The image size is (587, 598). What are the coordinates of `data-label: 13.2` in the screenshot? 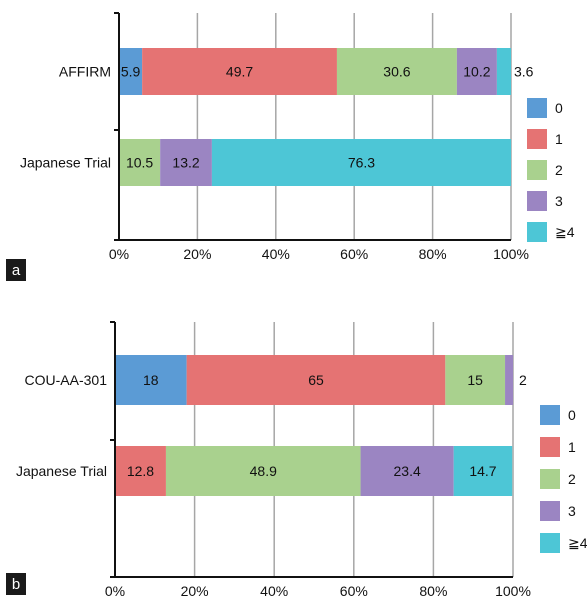 It's located at (185, 163).